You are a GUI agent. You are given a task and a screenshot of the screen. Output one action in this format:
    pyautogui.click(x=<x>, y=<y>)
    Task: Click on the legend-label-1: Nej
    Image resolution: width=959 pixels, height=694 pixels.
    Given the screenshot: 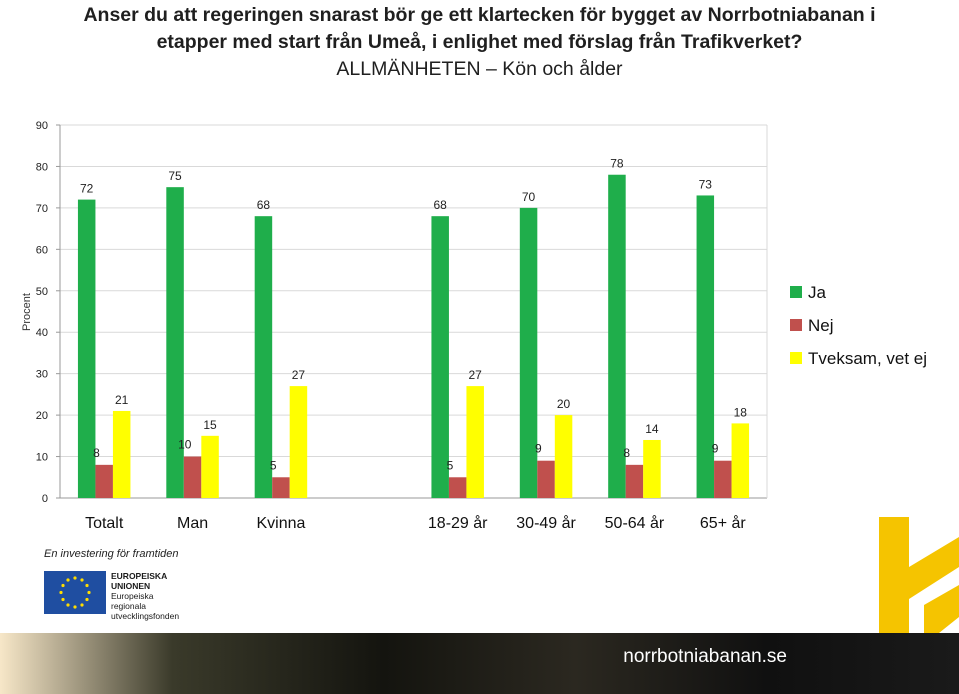 What is the action you would take?
    pyautogui.click(x=821, y=325)
    